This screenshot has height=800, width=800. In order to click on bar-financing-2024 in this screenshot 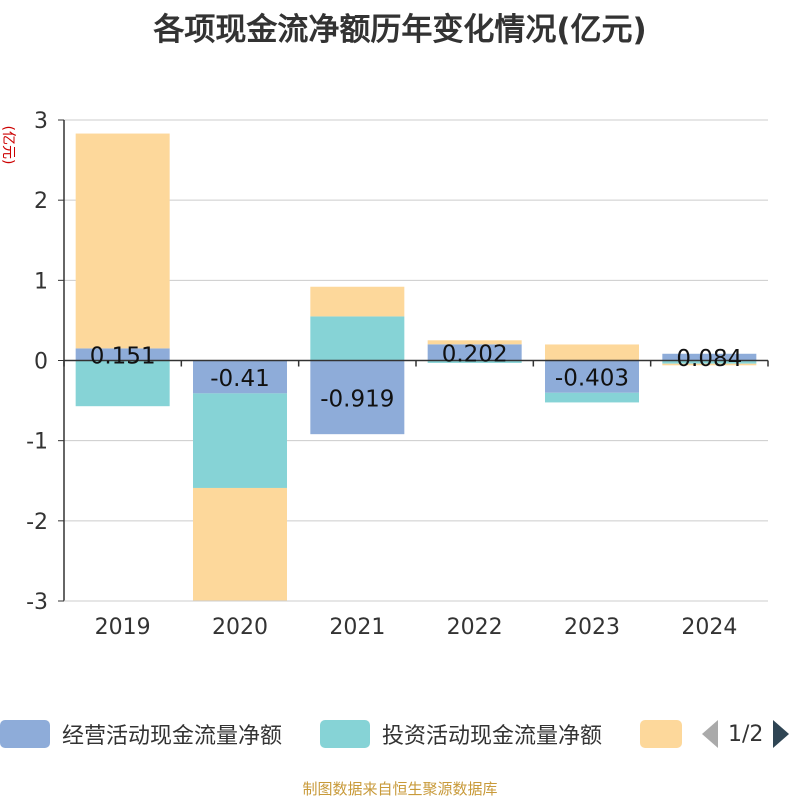, I will do `click(709, 364)`.